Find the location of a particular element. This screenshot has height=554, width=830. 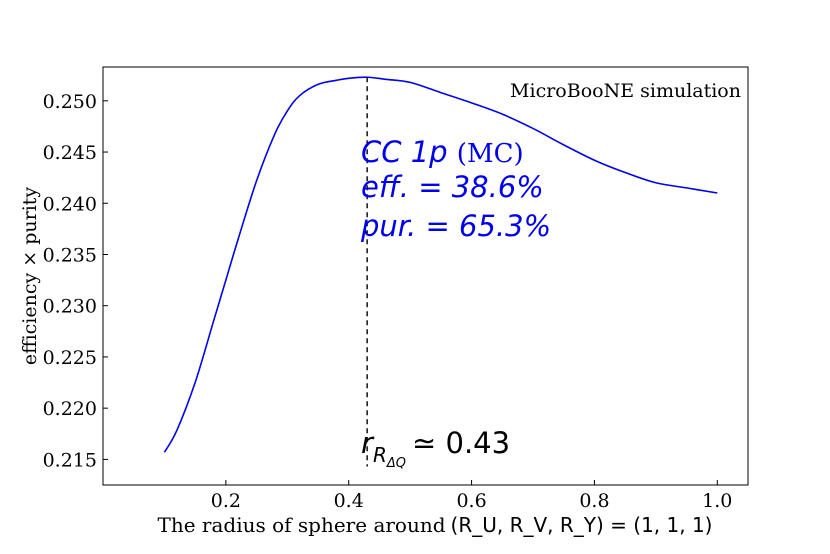

r-symbol: r is located at coordinates (368, 443).